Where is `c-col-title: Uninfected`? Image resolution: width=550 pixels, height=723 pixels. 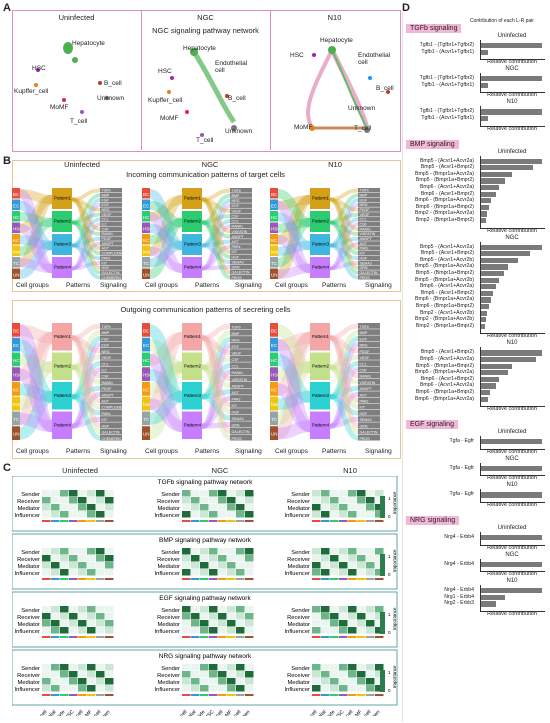
c-col-title: Uninfected is located at coordinates (80, 470).